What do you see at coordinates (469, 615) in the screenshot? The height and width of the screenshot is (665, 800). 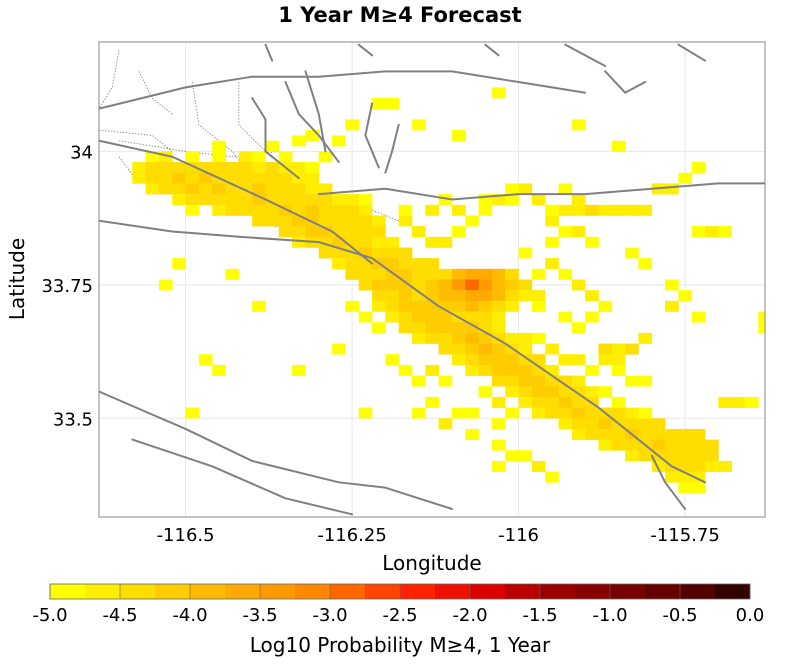 I see `colorbar-tick-label-6: -2.0` at bounding box center [469, 615].